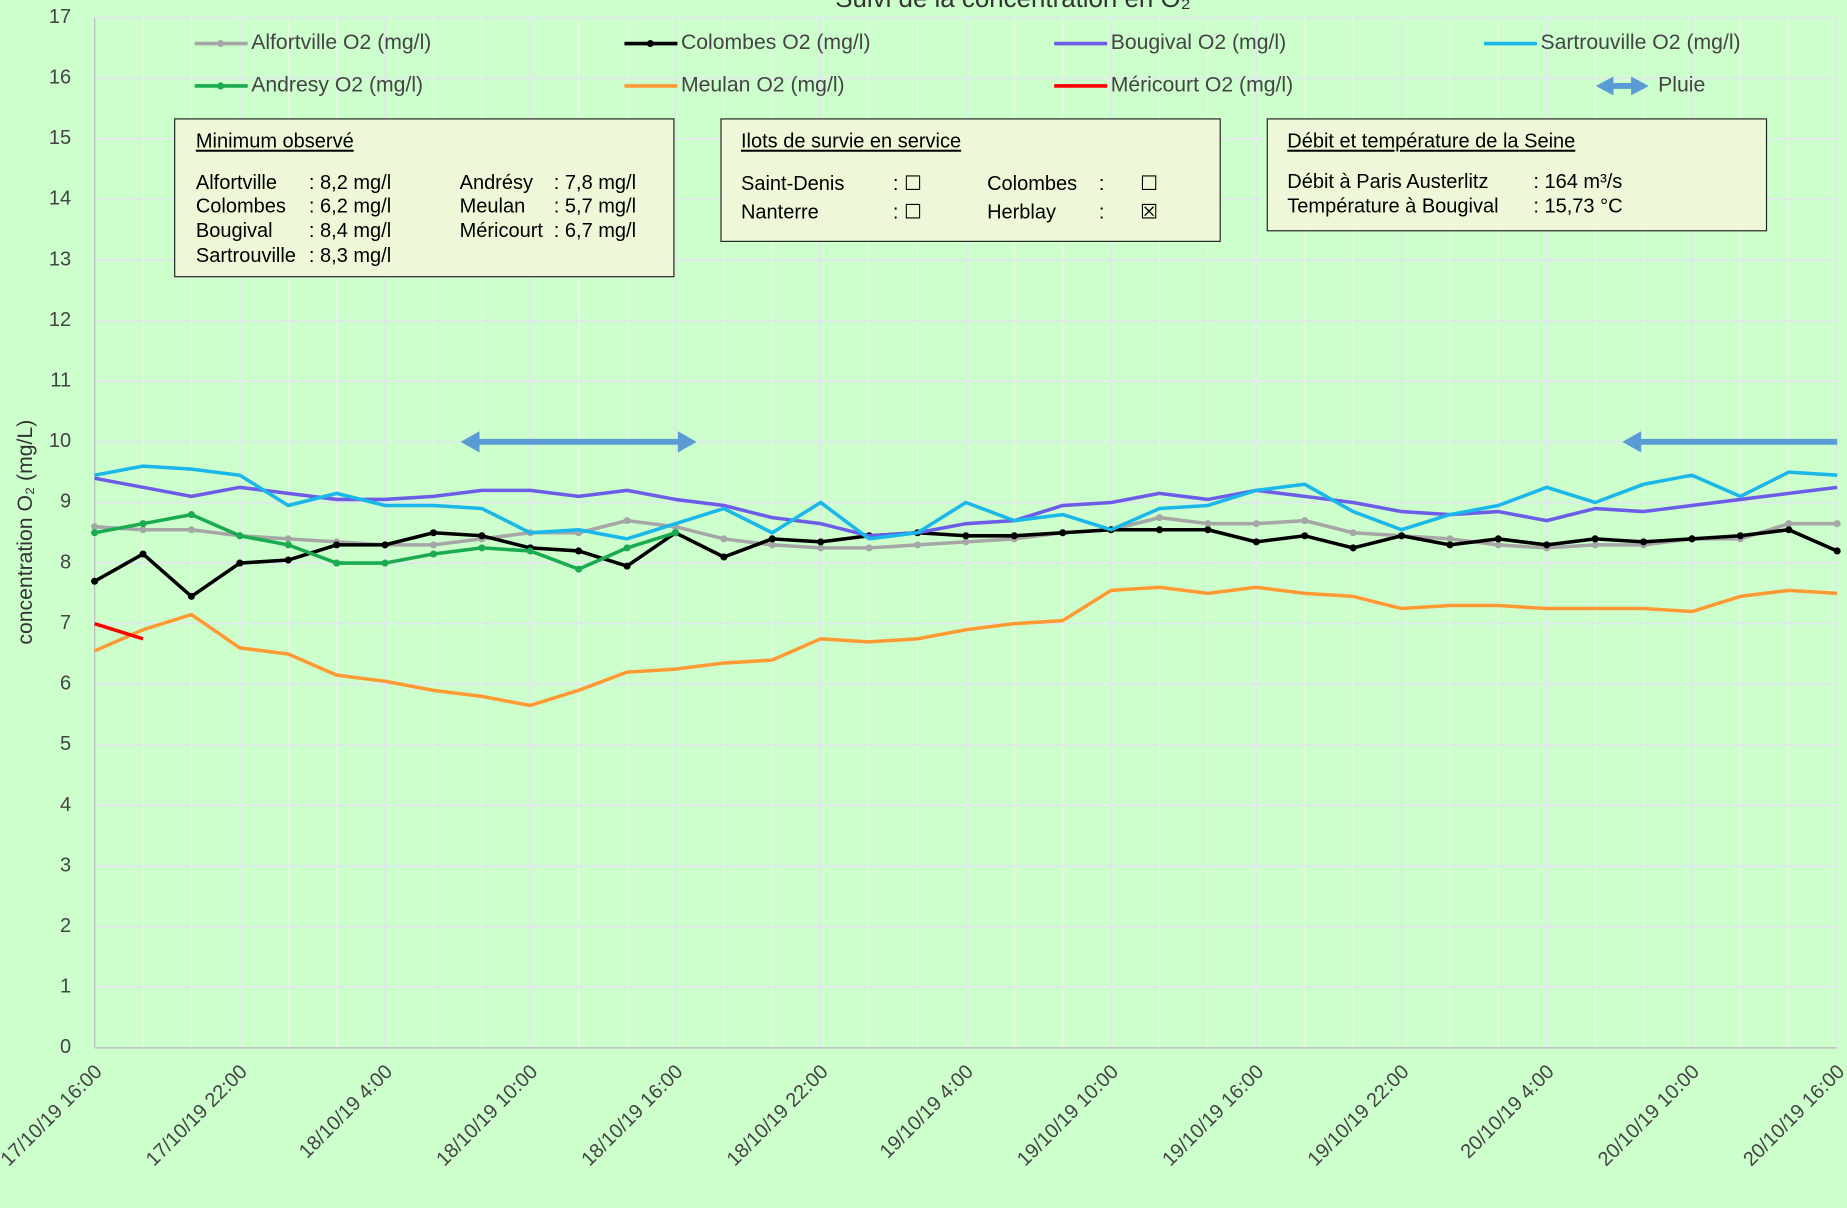 The width and height of the screenshot is (1847, 1208). Describe the element at coordinates (60, 17) in the screenshot. I see `y-tick-label: 17` at that location.